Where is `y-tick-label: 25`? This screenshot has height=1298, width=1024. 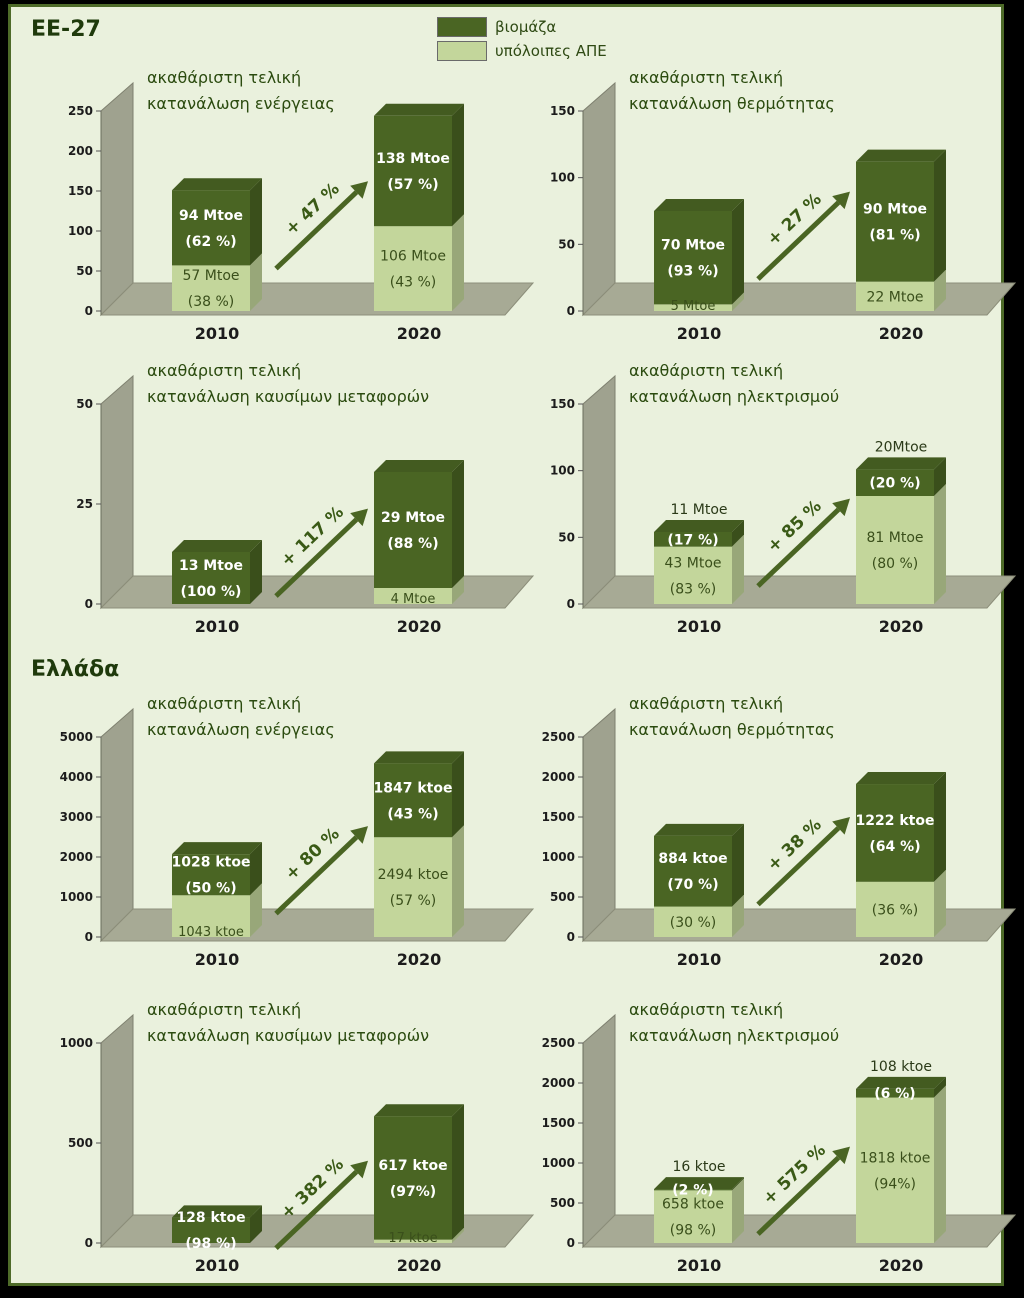 y-tick-label: 25 is located at coordinates (84, 504).